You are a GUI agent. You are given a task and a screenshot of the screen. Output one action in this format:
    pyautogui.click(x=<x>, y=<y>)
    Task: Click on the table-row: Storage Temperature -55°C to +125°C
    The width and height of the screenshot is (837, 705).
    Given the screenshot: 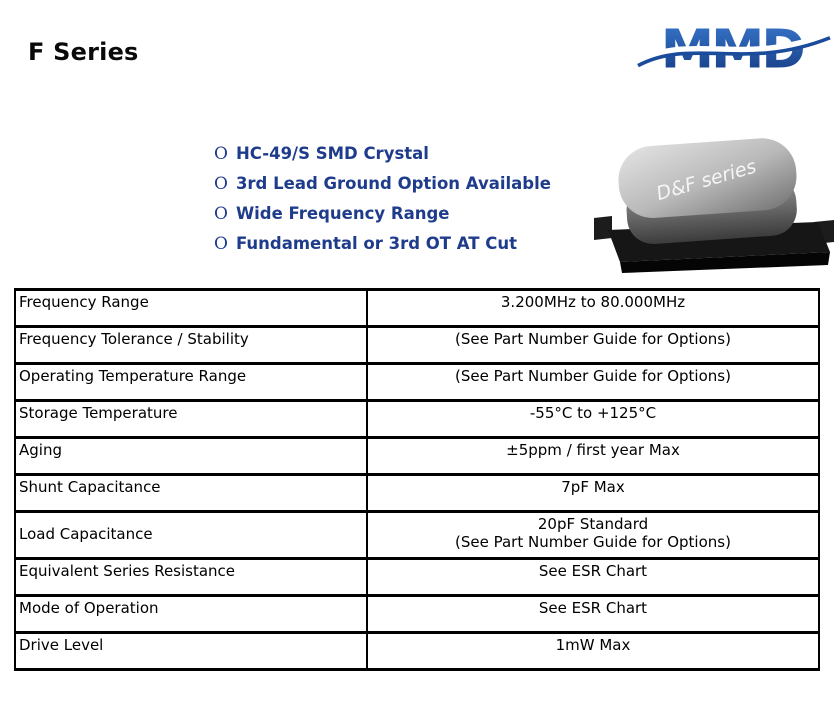 What is the action you would take?
    pyautogui.click(x=417, y=419)
    